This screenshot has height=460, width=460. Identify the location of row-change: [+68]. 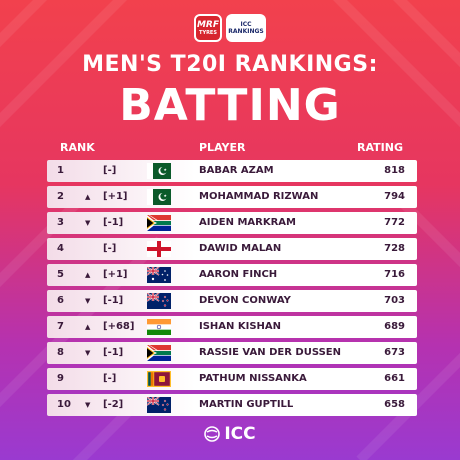
(119, 326).